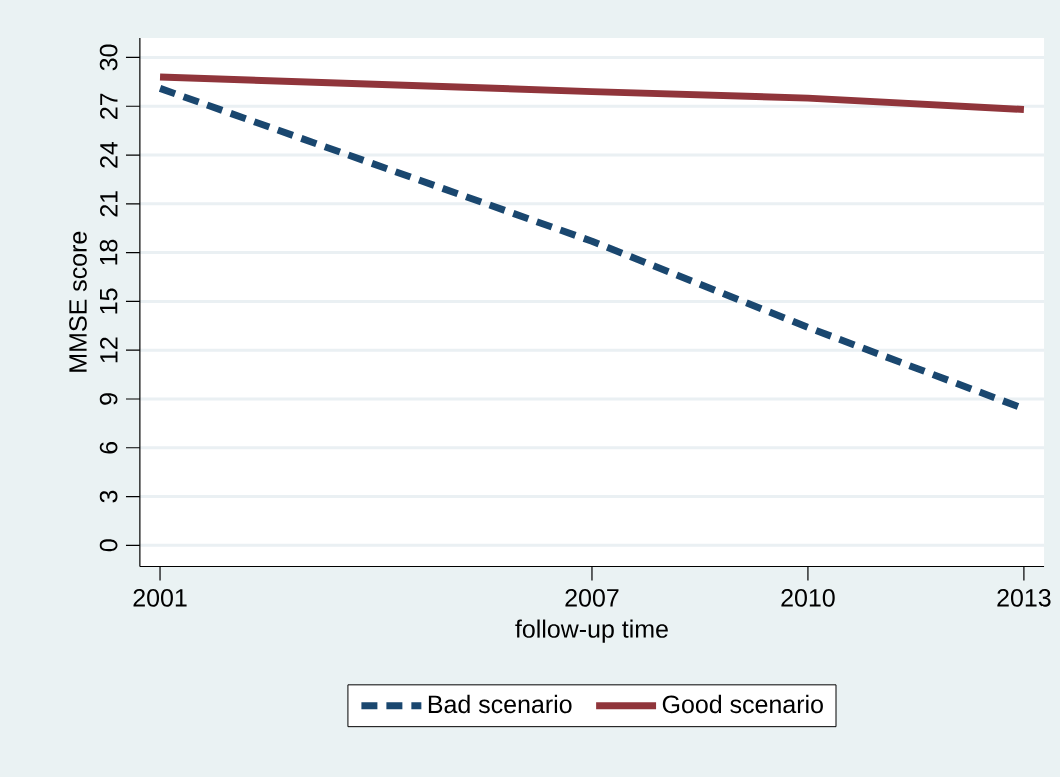 Image resolution: width=1060 pixels, height=777 pixels. What do you see at coordinates (108, 399) in the screenshot?
I see `y-tick-label: 9` at bounding box center [108, 399].